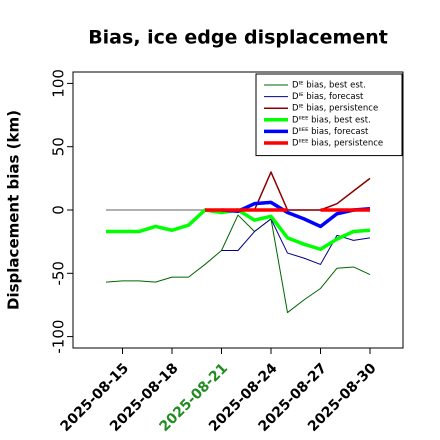 The width and height of the screenshot is (440, 440). I want to click on legend-label: Dᴵᴵᴱᴱ bias, best est., so click(331, 120).